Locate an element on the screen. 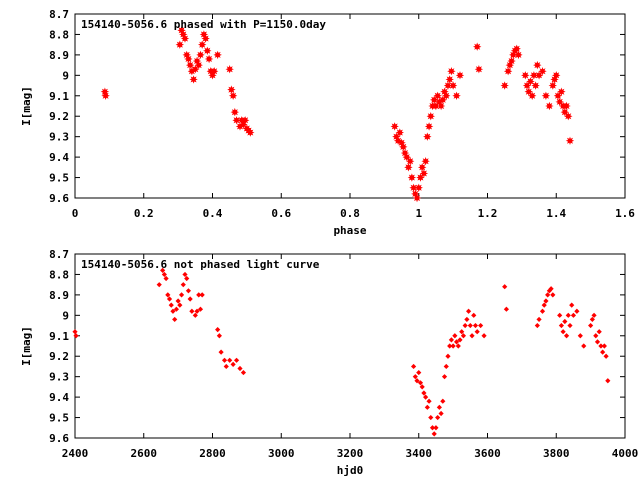  unphased-x-tick-label: 4000 is located at coordinates (625, 453).